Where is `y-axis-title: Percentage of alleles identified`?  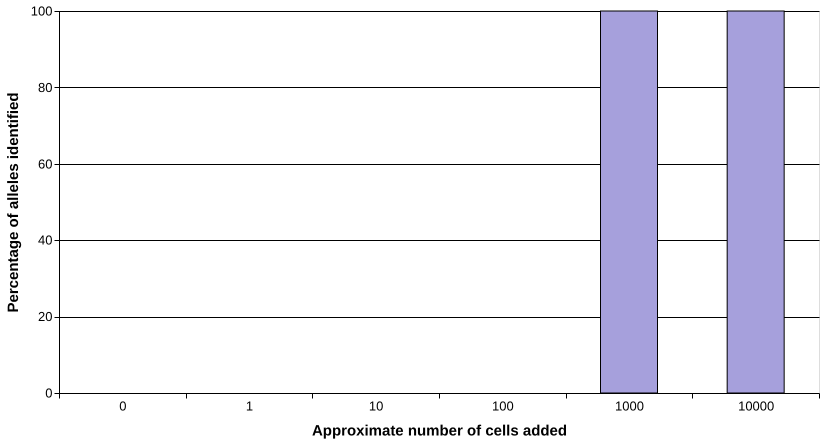 y-axis-title: Percentage of alleles identified is located at coordinates (13, 202).